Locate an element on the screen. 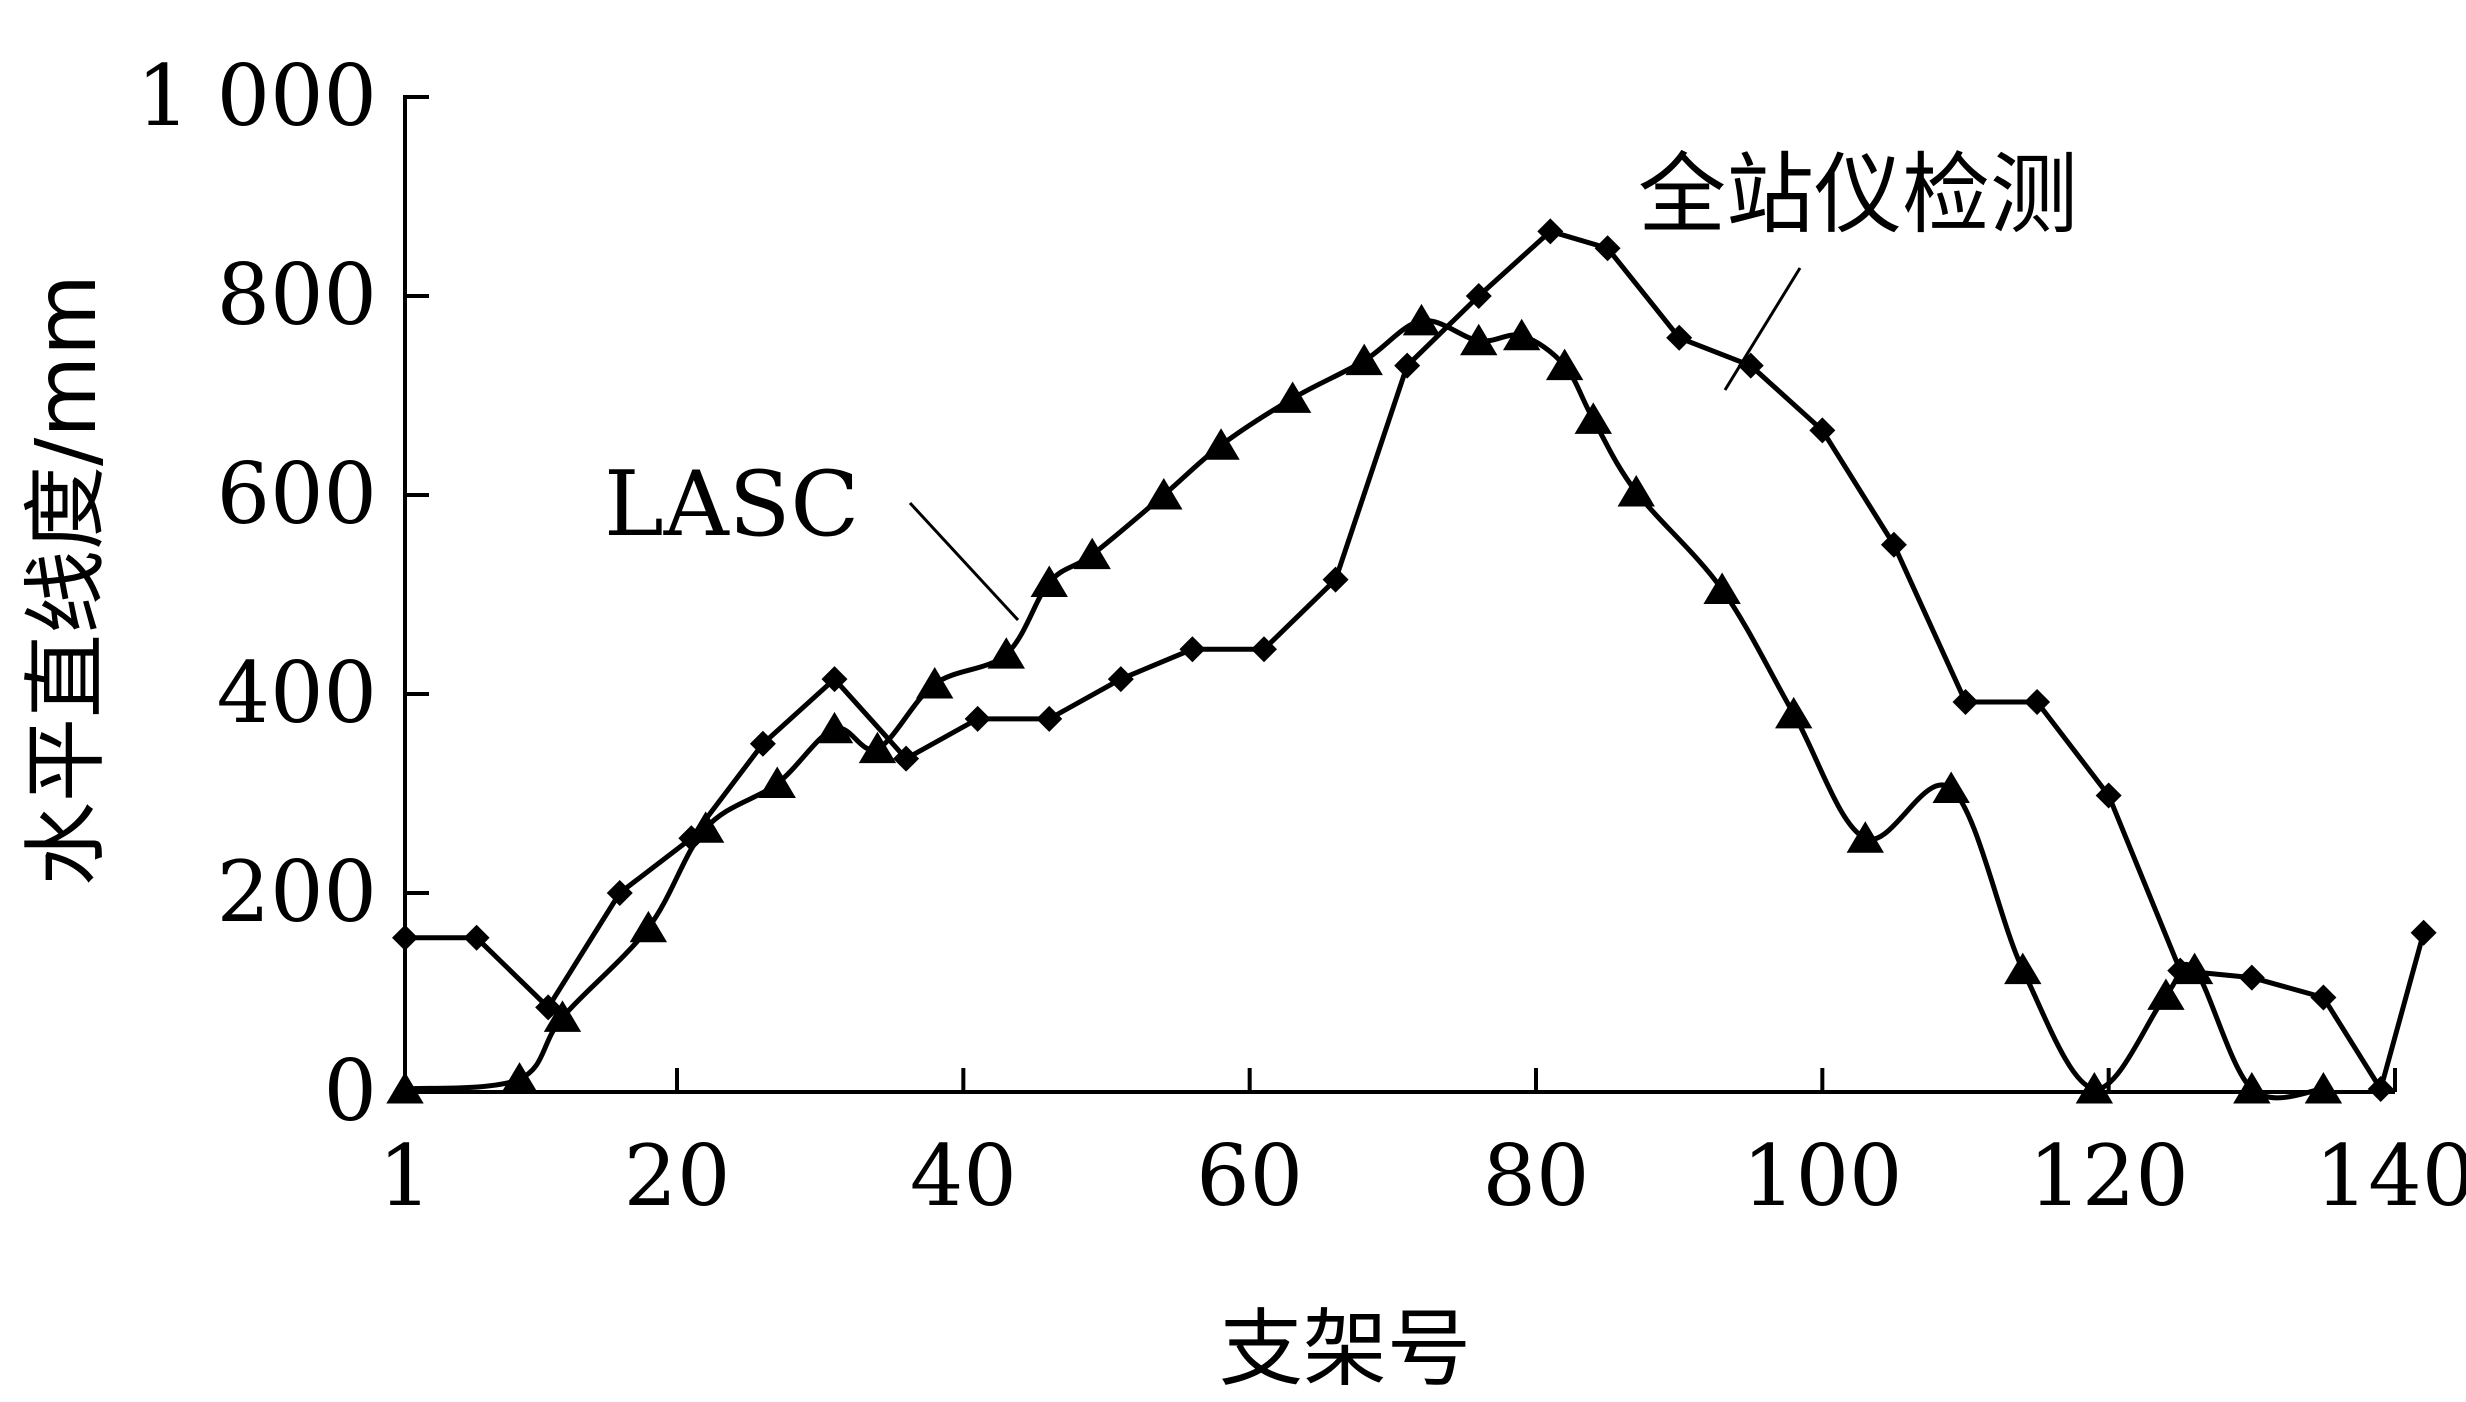 The height and width of the screenshot is (1402, 2466). annotation-total-station: 全站仪检测 is located at coordinates (1858, 194).